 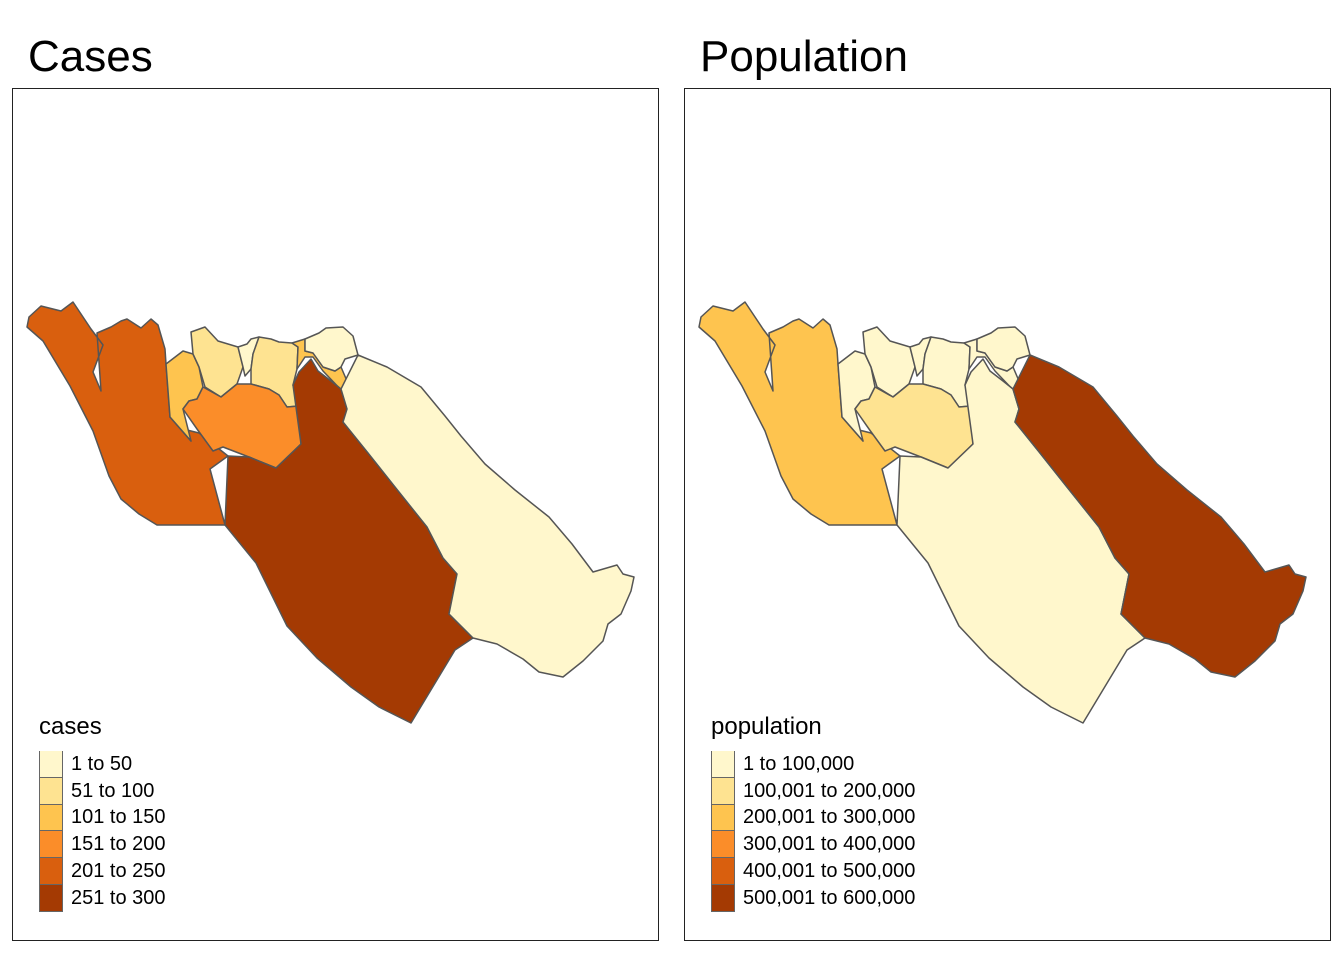 I want to click on legend-label: 100,001 to 200,000, so click(x=829, y=790).